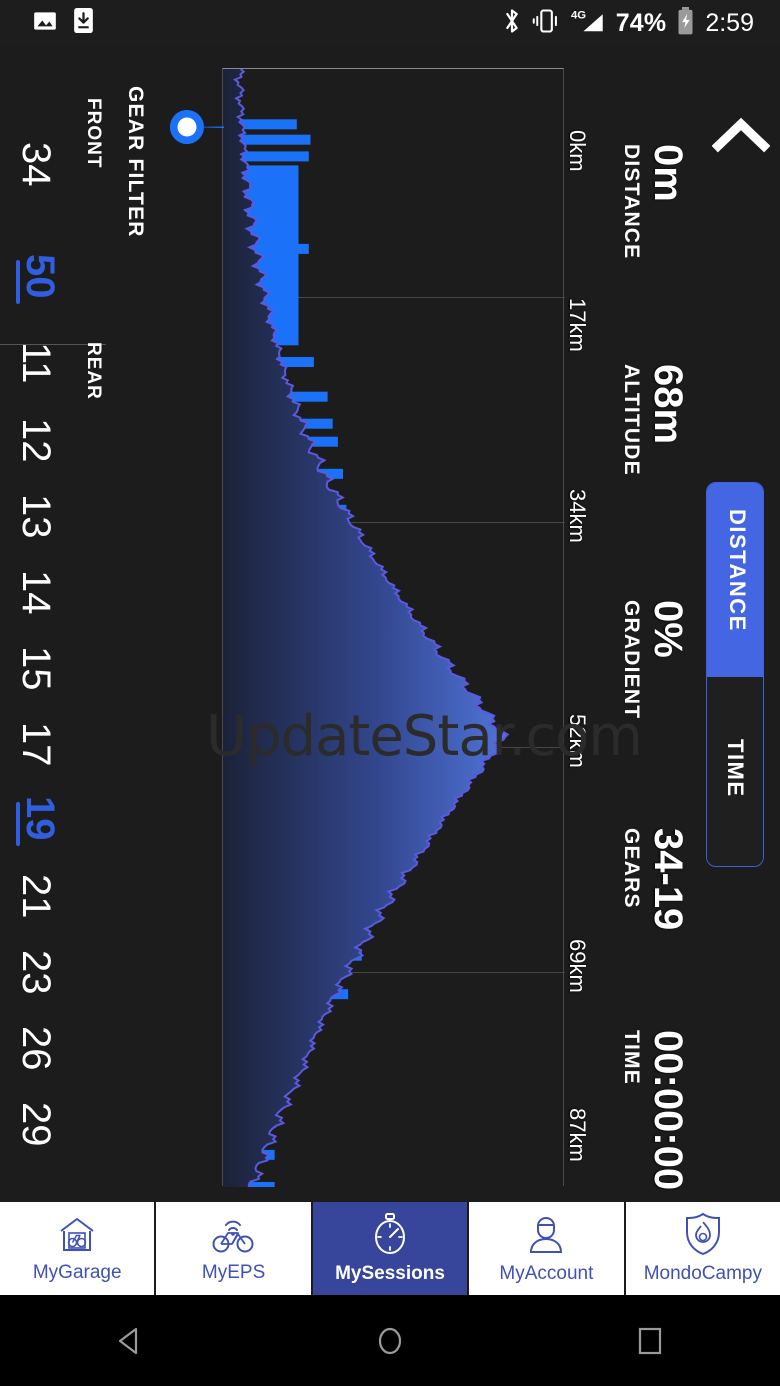 This screenshot has width=780, height=1386. I want to click on chevron-up-icon, so click(741, 135).